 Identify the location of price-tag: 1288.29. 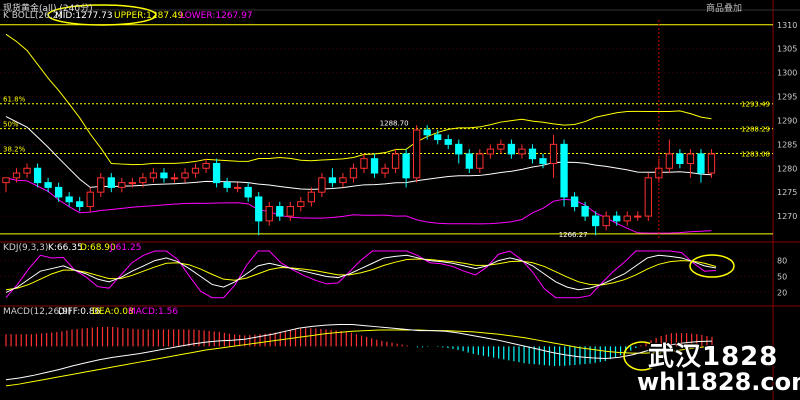
(755, 130).